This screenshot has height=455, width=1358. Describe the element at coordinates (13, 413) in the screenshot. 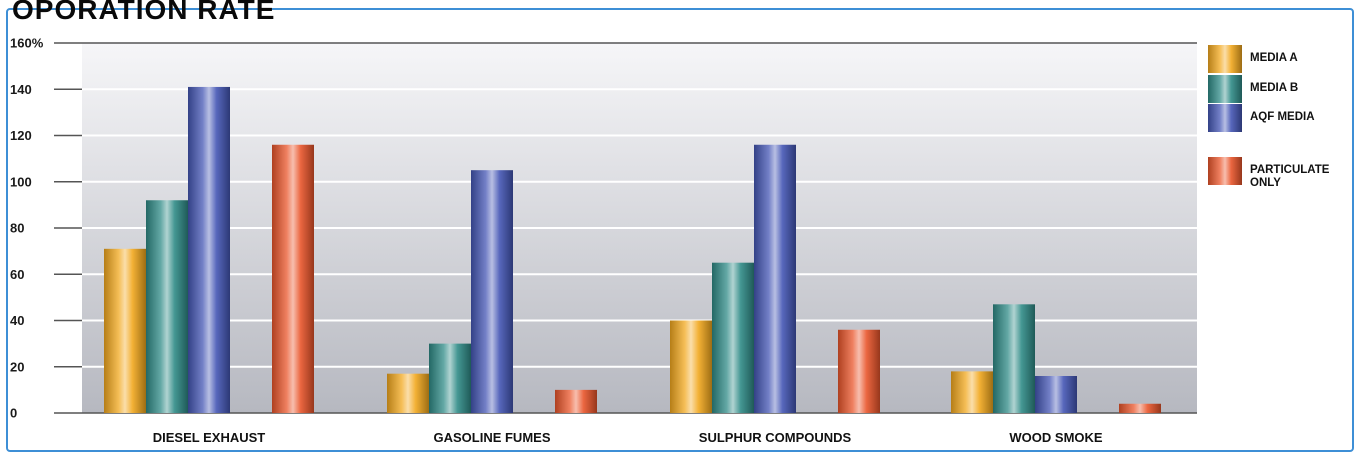

I see `y-tick-label: 0` at that location.